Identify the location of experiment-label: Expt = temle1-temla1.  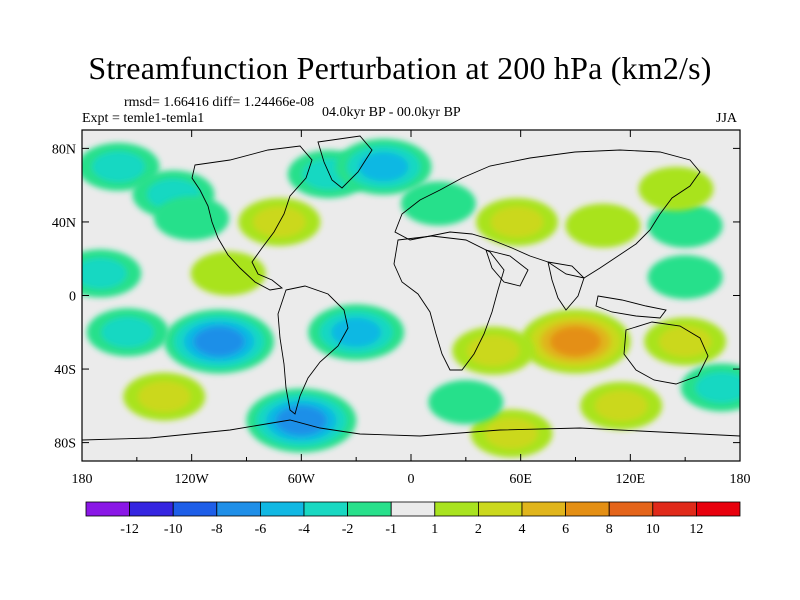
(143, 118).